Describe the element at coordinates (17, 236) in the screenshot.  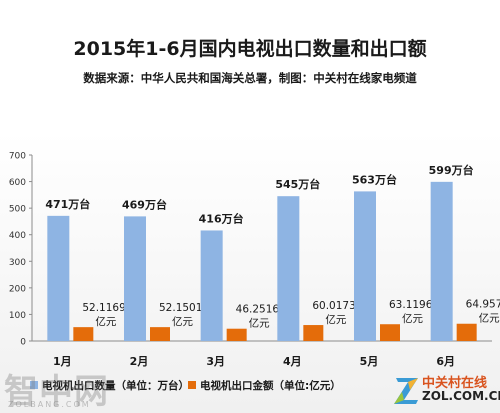
I see `y-tick-label: 400` at that location.